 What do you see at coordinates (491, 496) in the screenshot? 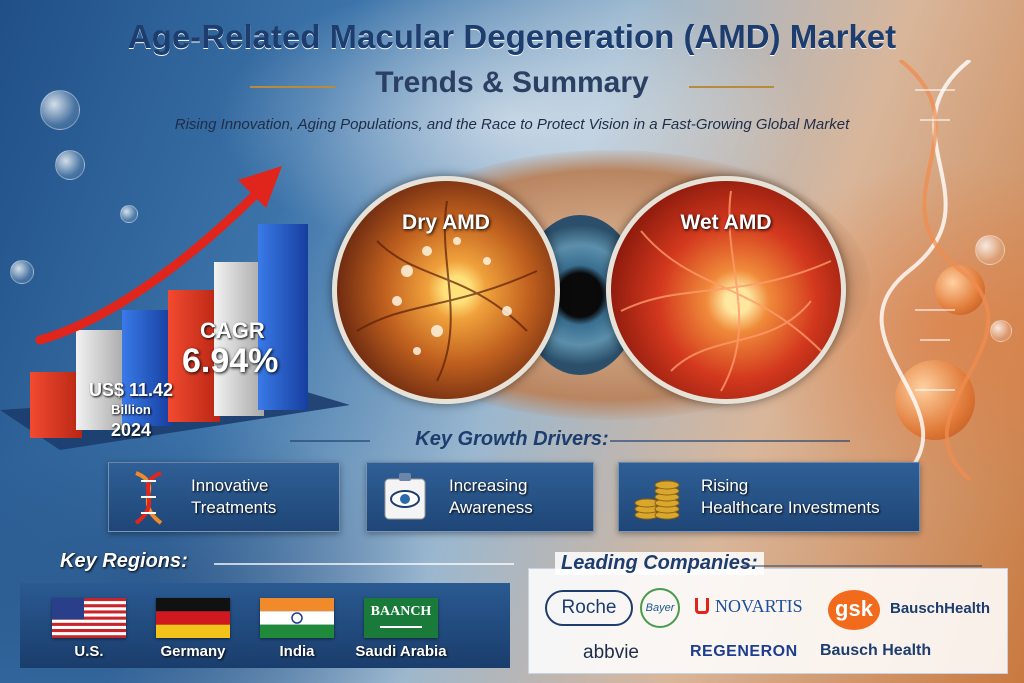
I see `driver-label: Increasing Awareness` at bounding box center [491, 496].